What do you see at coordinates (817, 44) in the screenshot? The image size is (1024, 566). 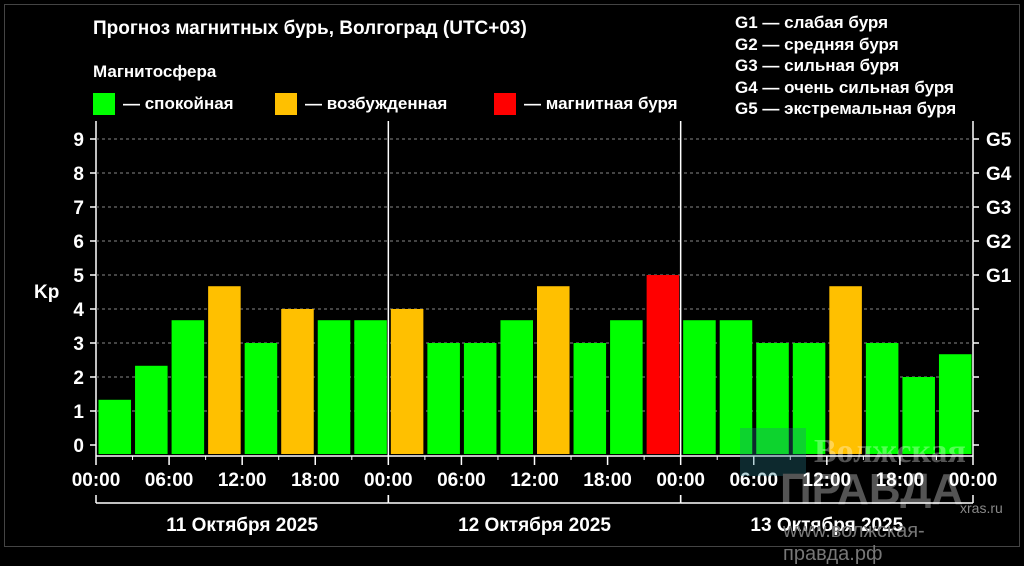 I see `g-scale-item: G2 — средняя буря` at bounding box center [817, 44].